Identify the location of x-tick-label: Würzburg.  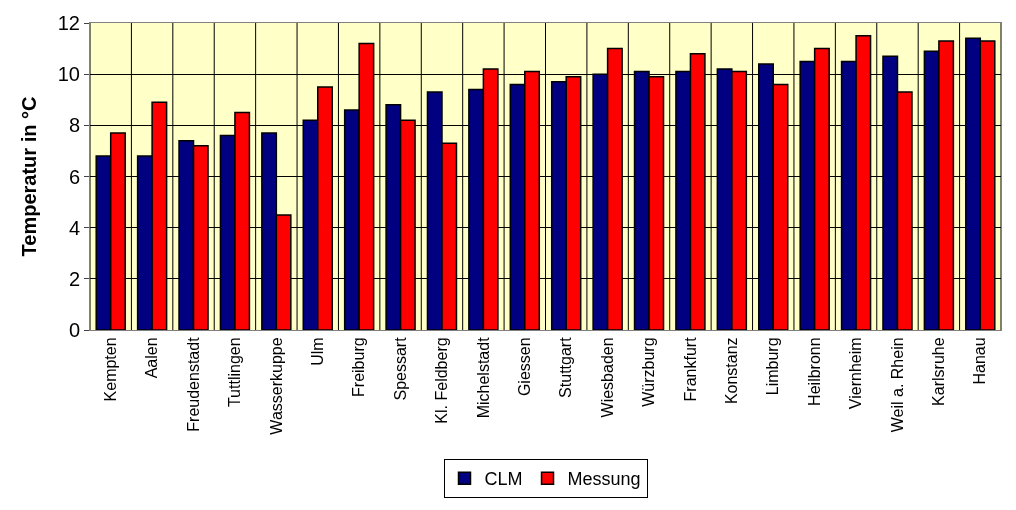
(649, 372).